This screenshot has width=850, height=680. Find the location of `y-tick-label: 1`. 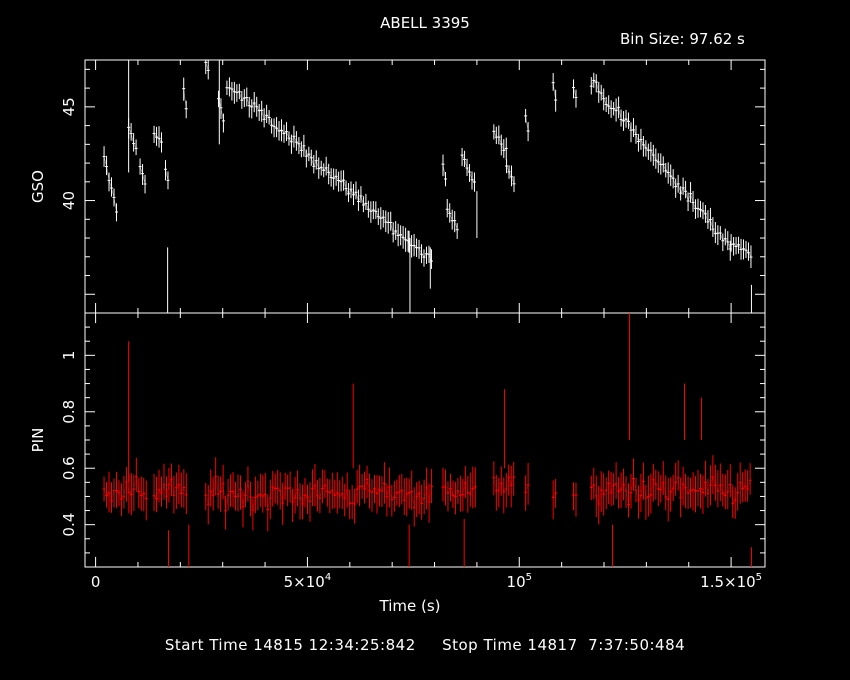

y-tick-label: 1 is located at coordinates (69, 356).